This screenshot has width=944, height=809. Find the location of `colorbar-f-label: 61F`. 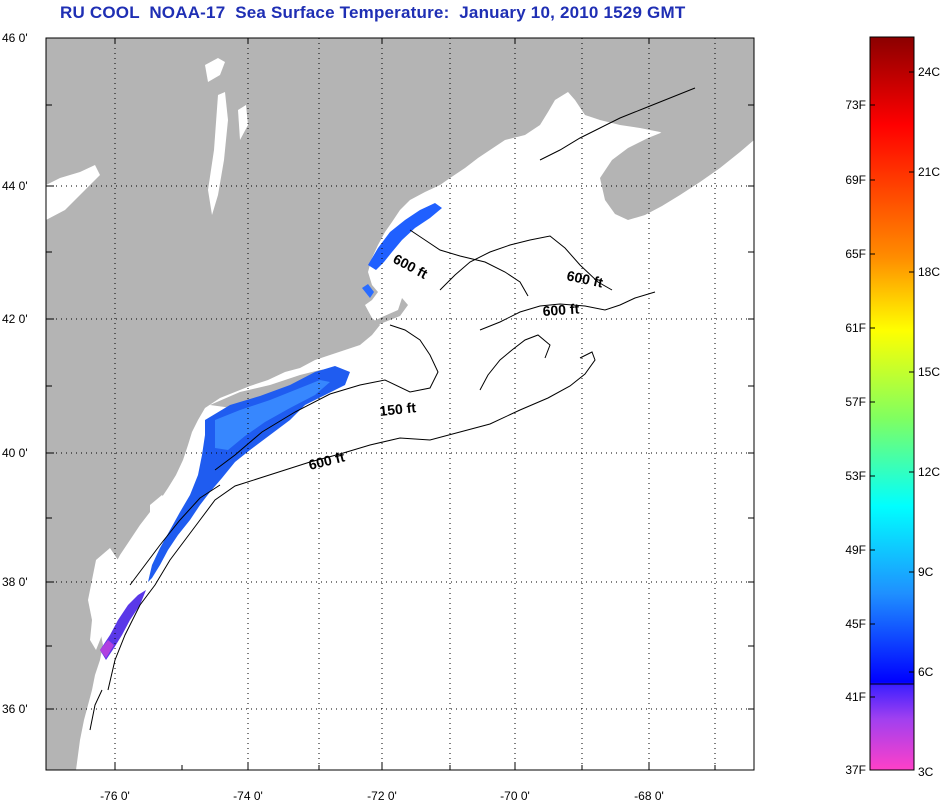

colorbar-f-label: 61F is located at coordinates (855, 328).